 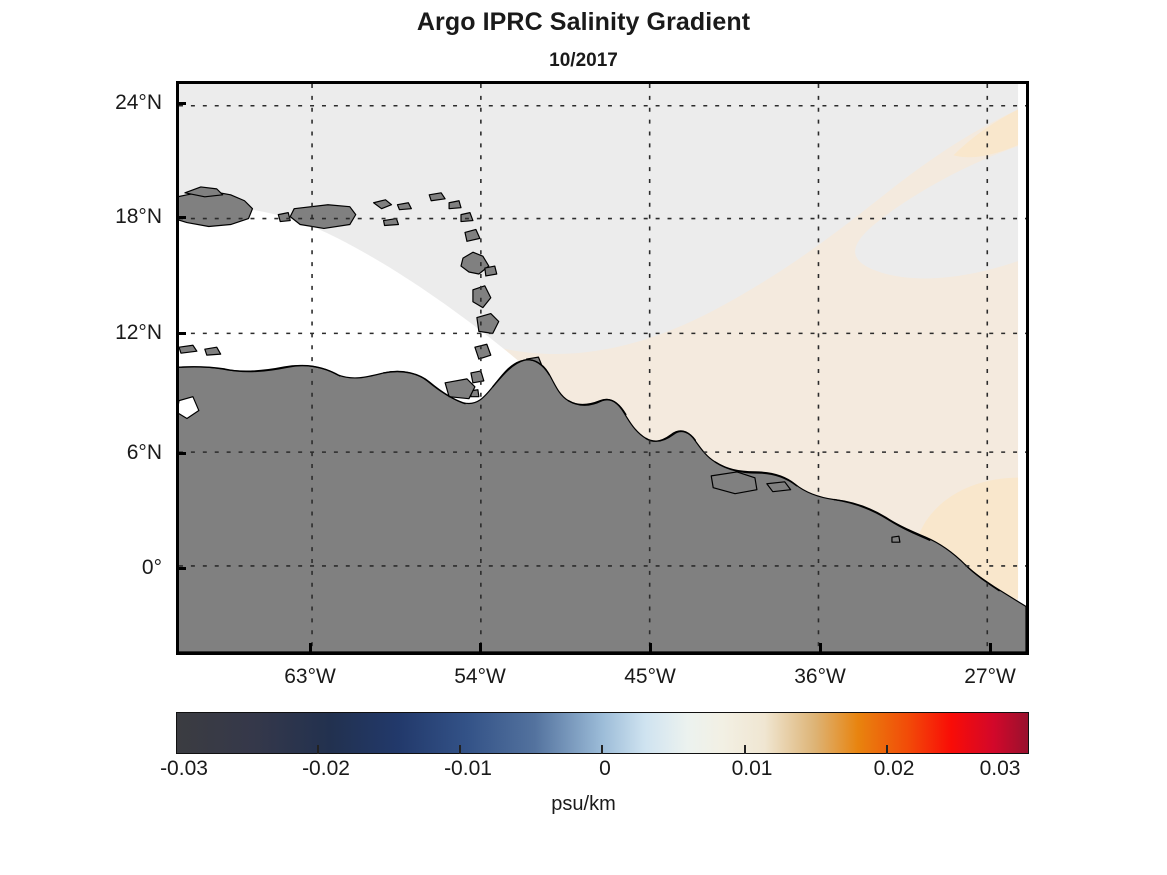 I want to click on colorbar-tick-label: 0.01, so click(x=752, y=768).